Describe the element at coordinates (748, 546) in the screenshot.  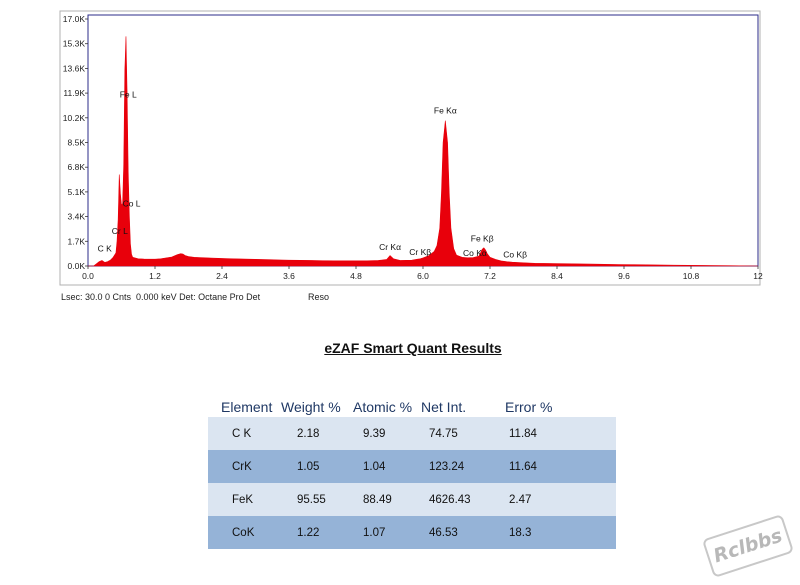
I see `watermark-stamp: Rclbbs` at that location.